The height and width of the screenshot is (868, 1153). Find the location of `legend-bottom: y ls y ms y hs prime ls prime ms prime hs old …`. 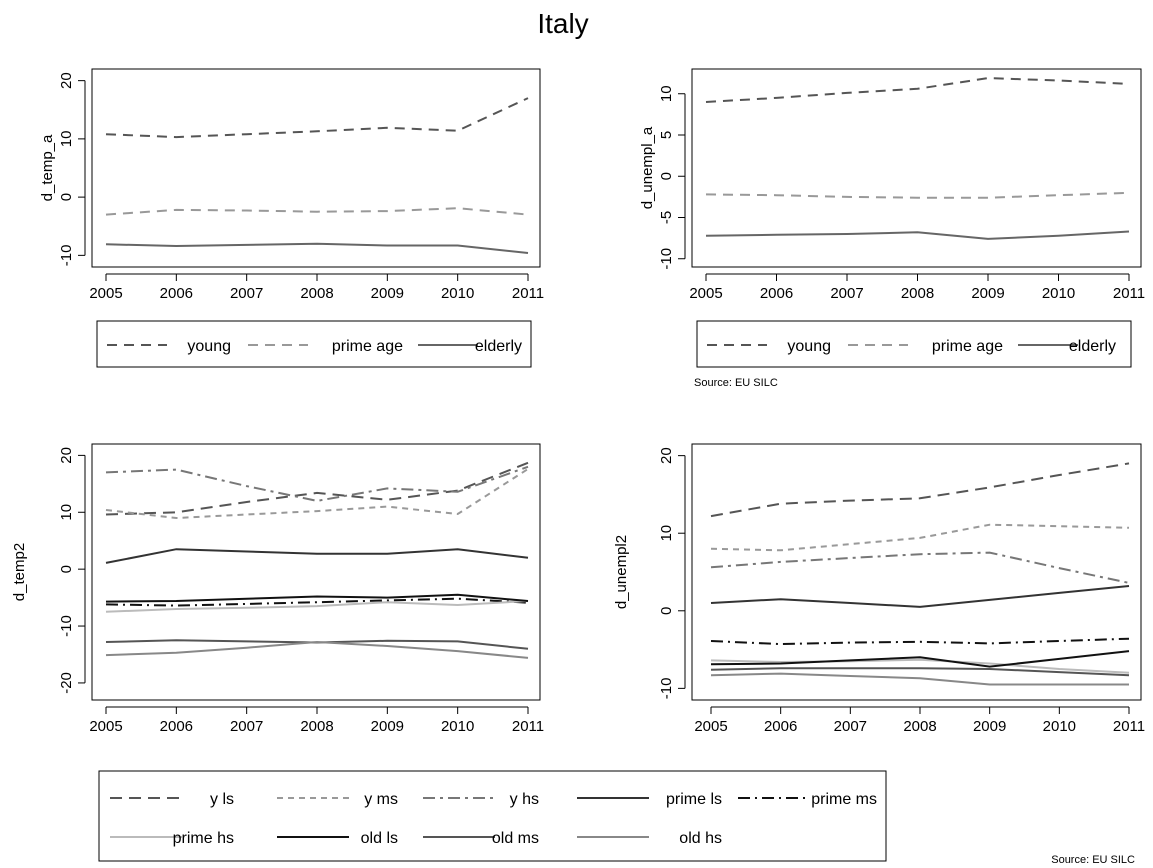

legend-bottom: y ls y ms y hs prime ls prime ms prime hs old … is located at coordinates (492, 816).